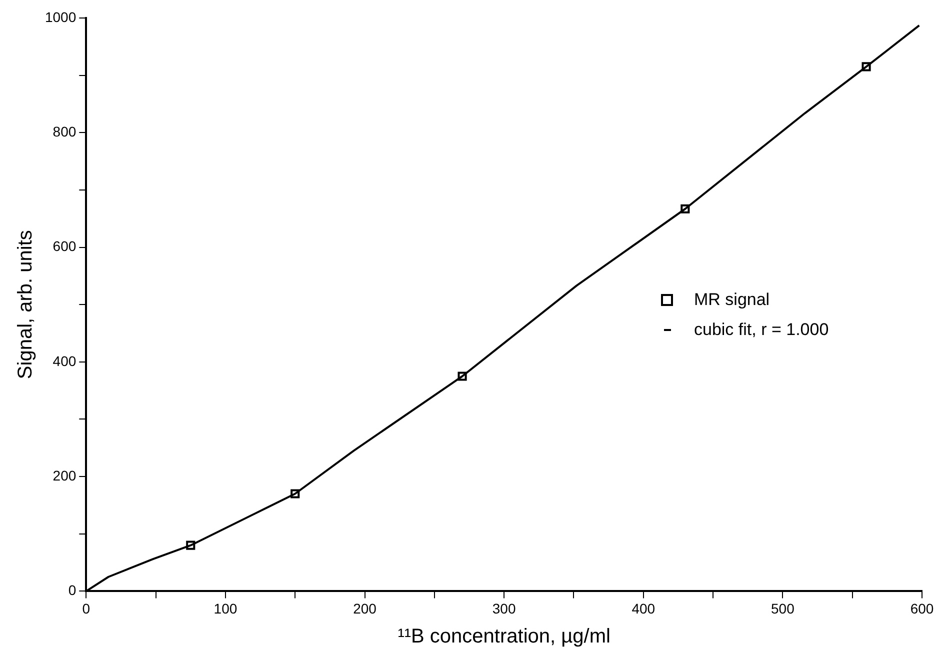  Describe the element at coordinates (226, 608) in the screenshot. I see `x-tick-label: 100` at that location.